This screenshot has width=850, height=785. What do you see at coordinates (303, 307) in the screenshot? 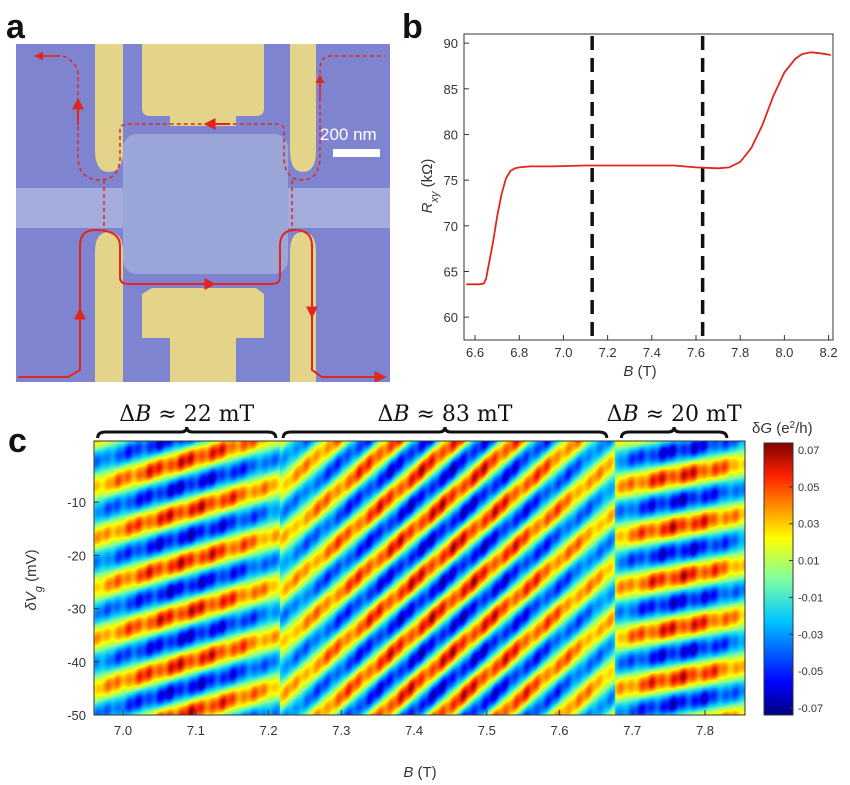
I see `gate-bottom-right` at bounding box center [303, 307].